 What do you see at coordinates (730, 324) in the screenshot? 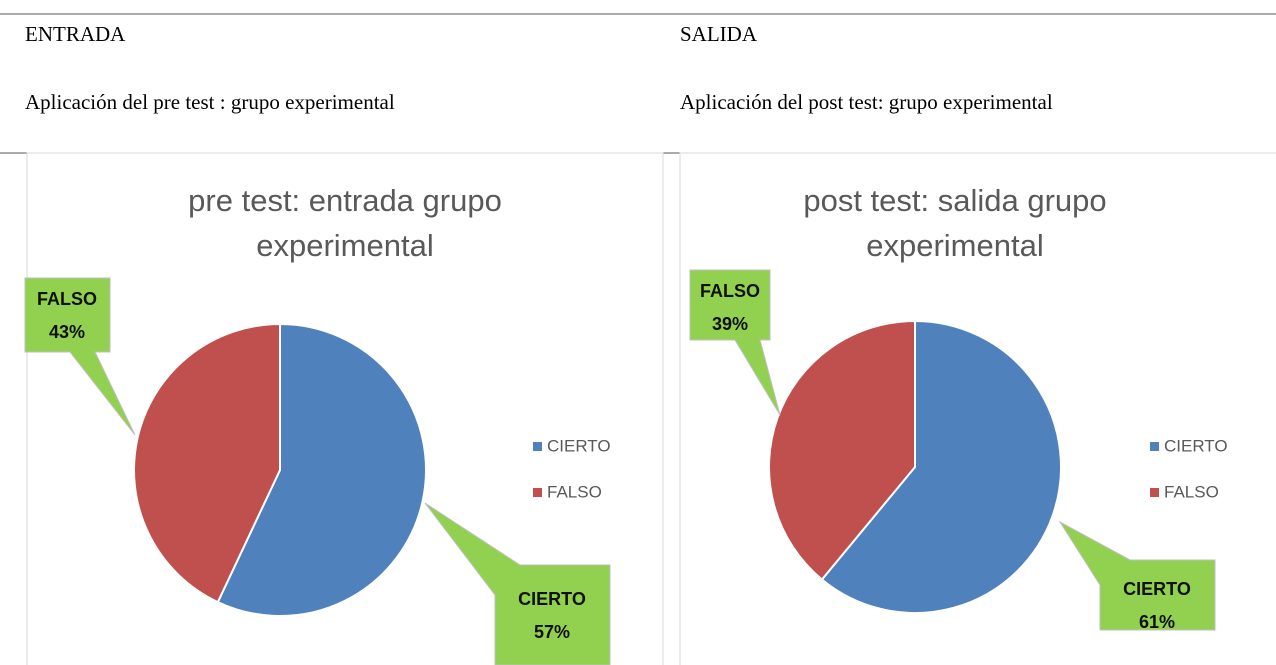
I see `data-label-value: 39%` at bounding box center [730, 324].